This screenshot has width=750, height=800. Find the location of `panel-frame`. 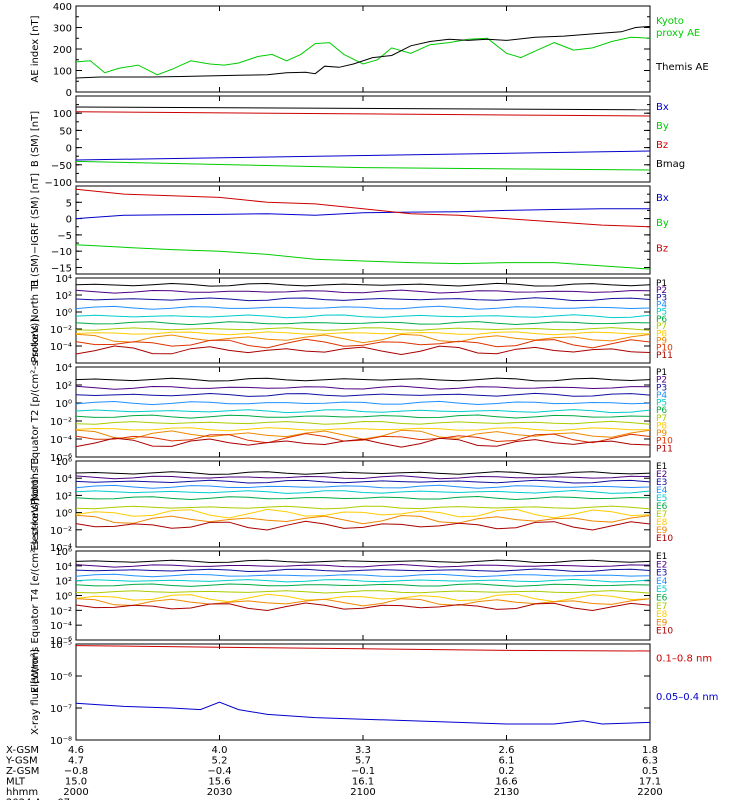

panel-frame is located at coordinates (363, 692).